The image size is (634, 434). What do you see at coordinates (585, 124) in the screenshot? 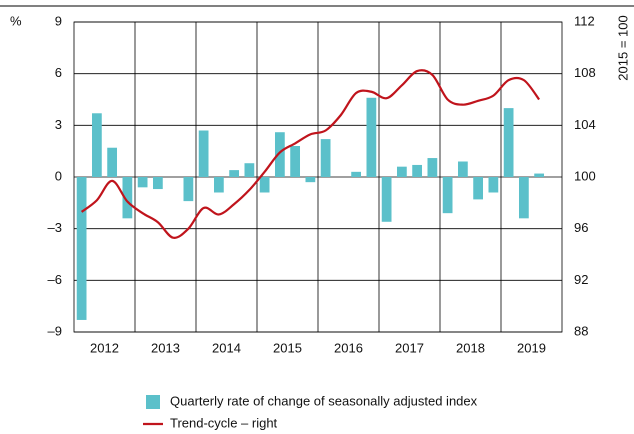
I see `y2-tick-label: 104` at bounding box center [585, 124].